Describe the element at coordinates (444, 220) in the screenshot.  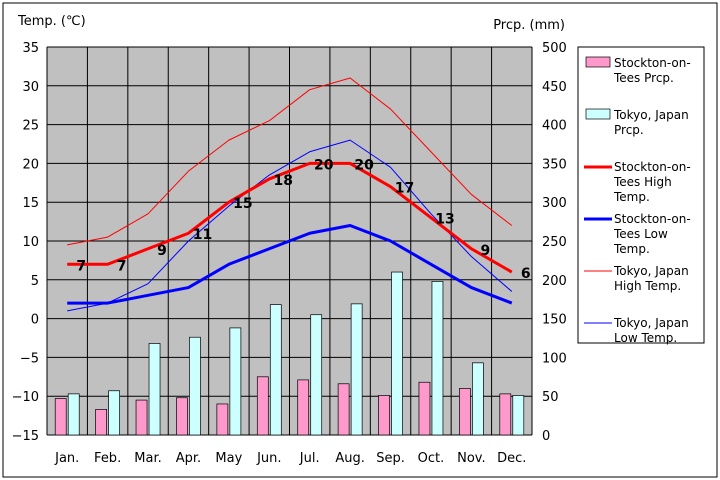
I see `data-label: 13` at that location.